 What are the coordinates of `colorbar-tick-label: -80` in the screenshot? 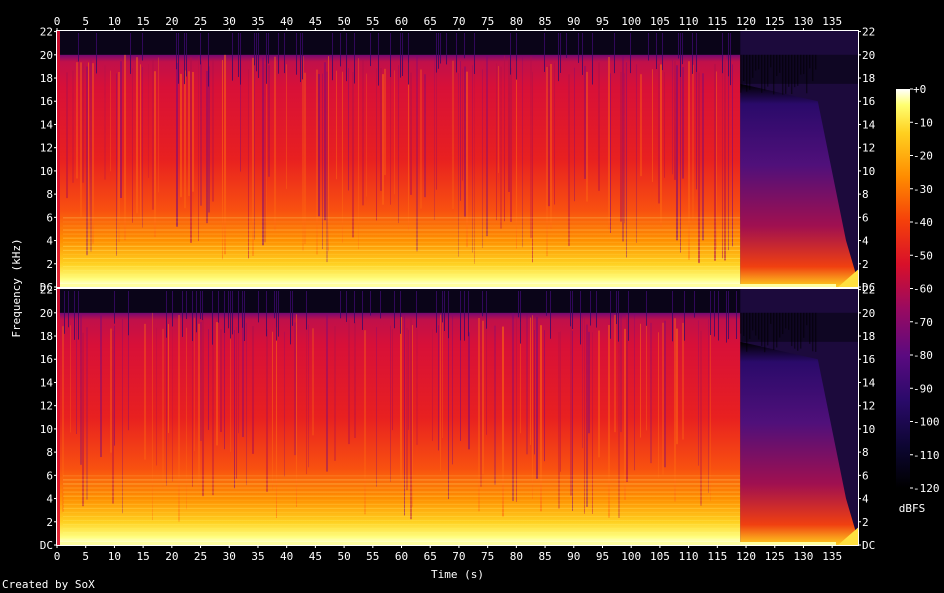 It's located at (923, 355).